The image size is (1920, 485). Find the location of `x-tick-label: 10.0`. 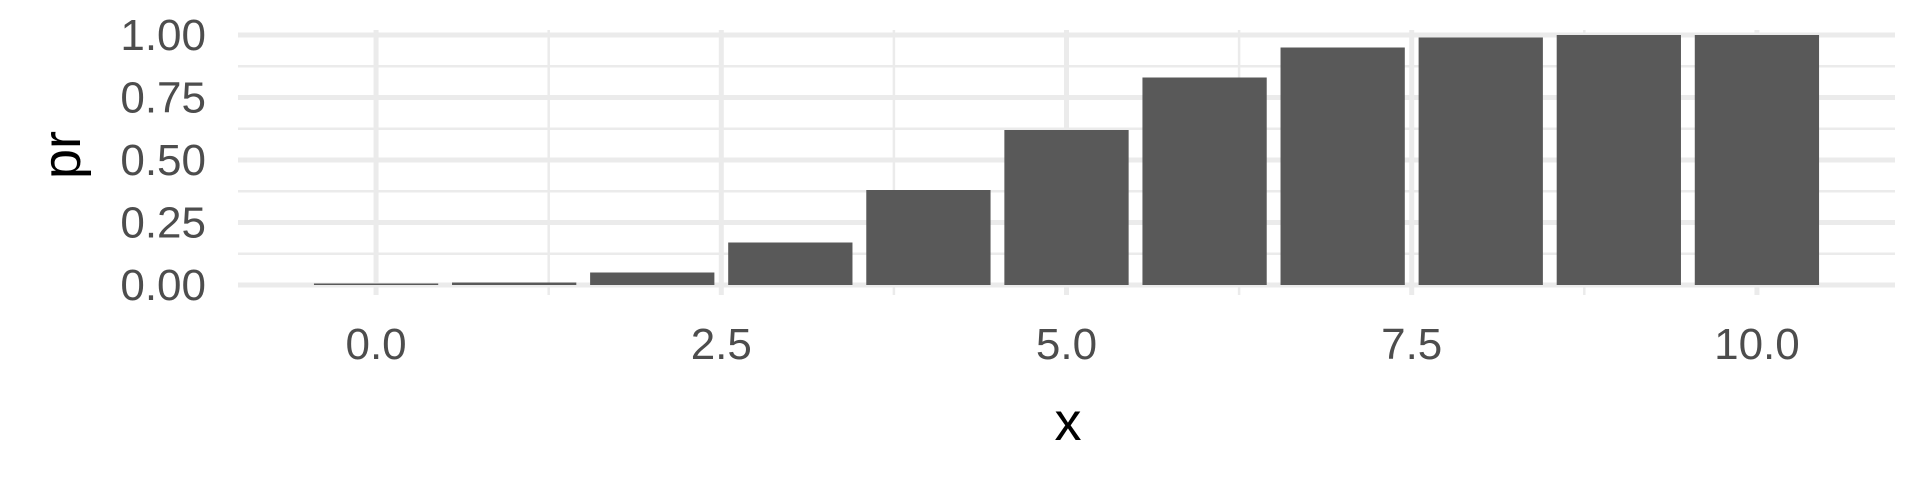

x-tick-label: 10.0 is located at coordinates (1757, 344).